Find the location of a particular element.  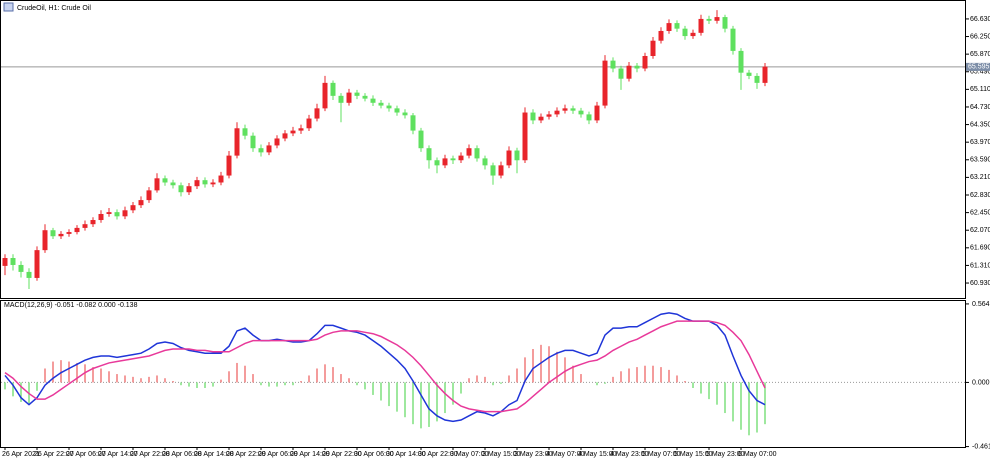

chart-icon is located at coordinates (8, 7).